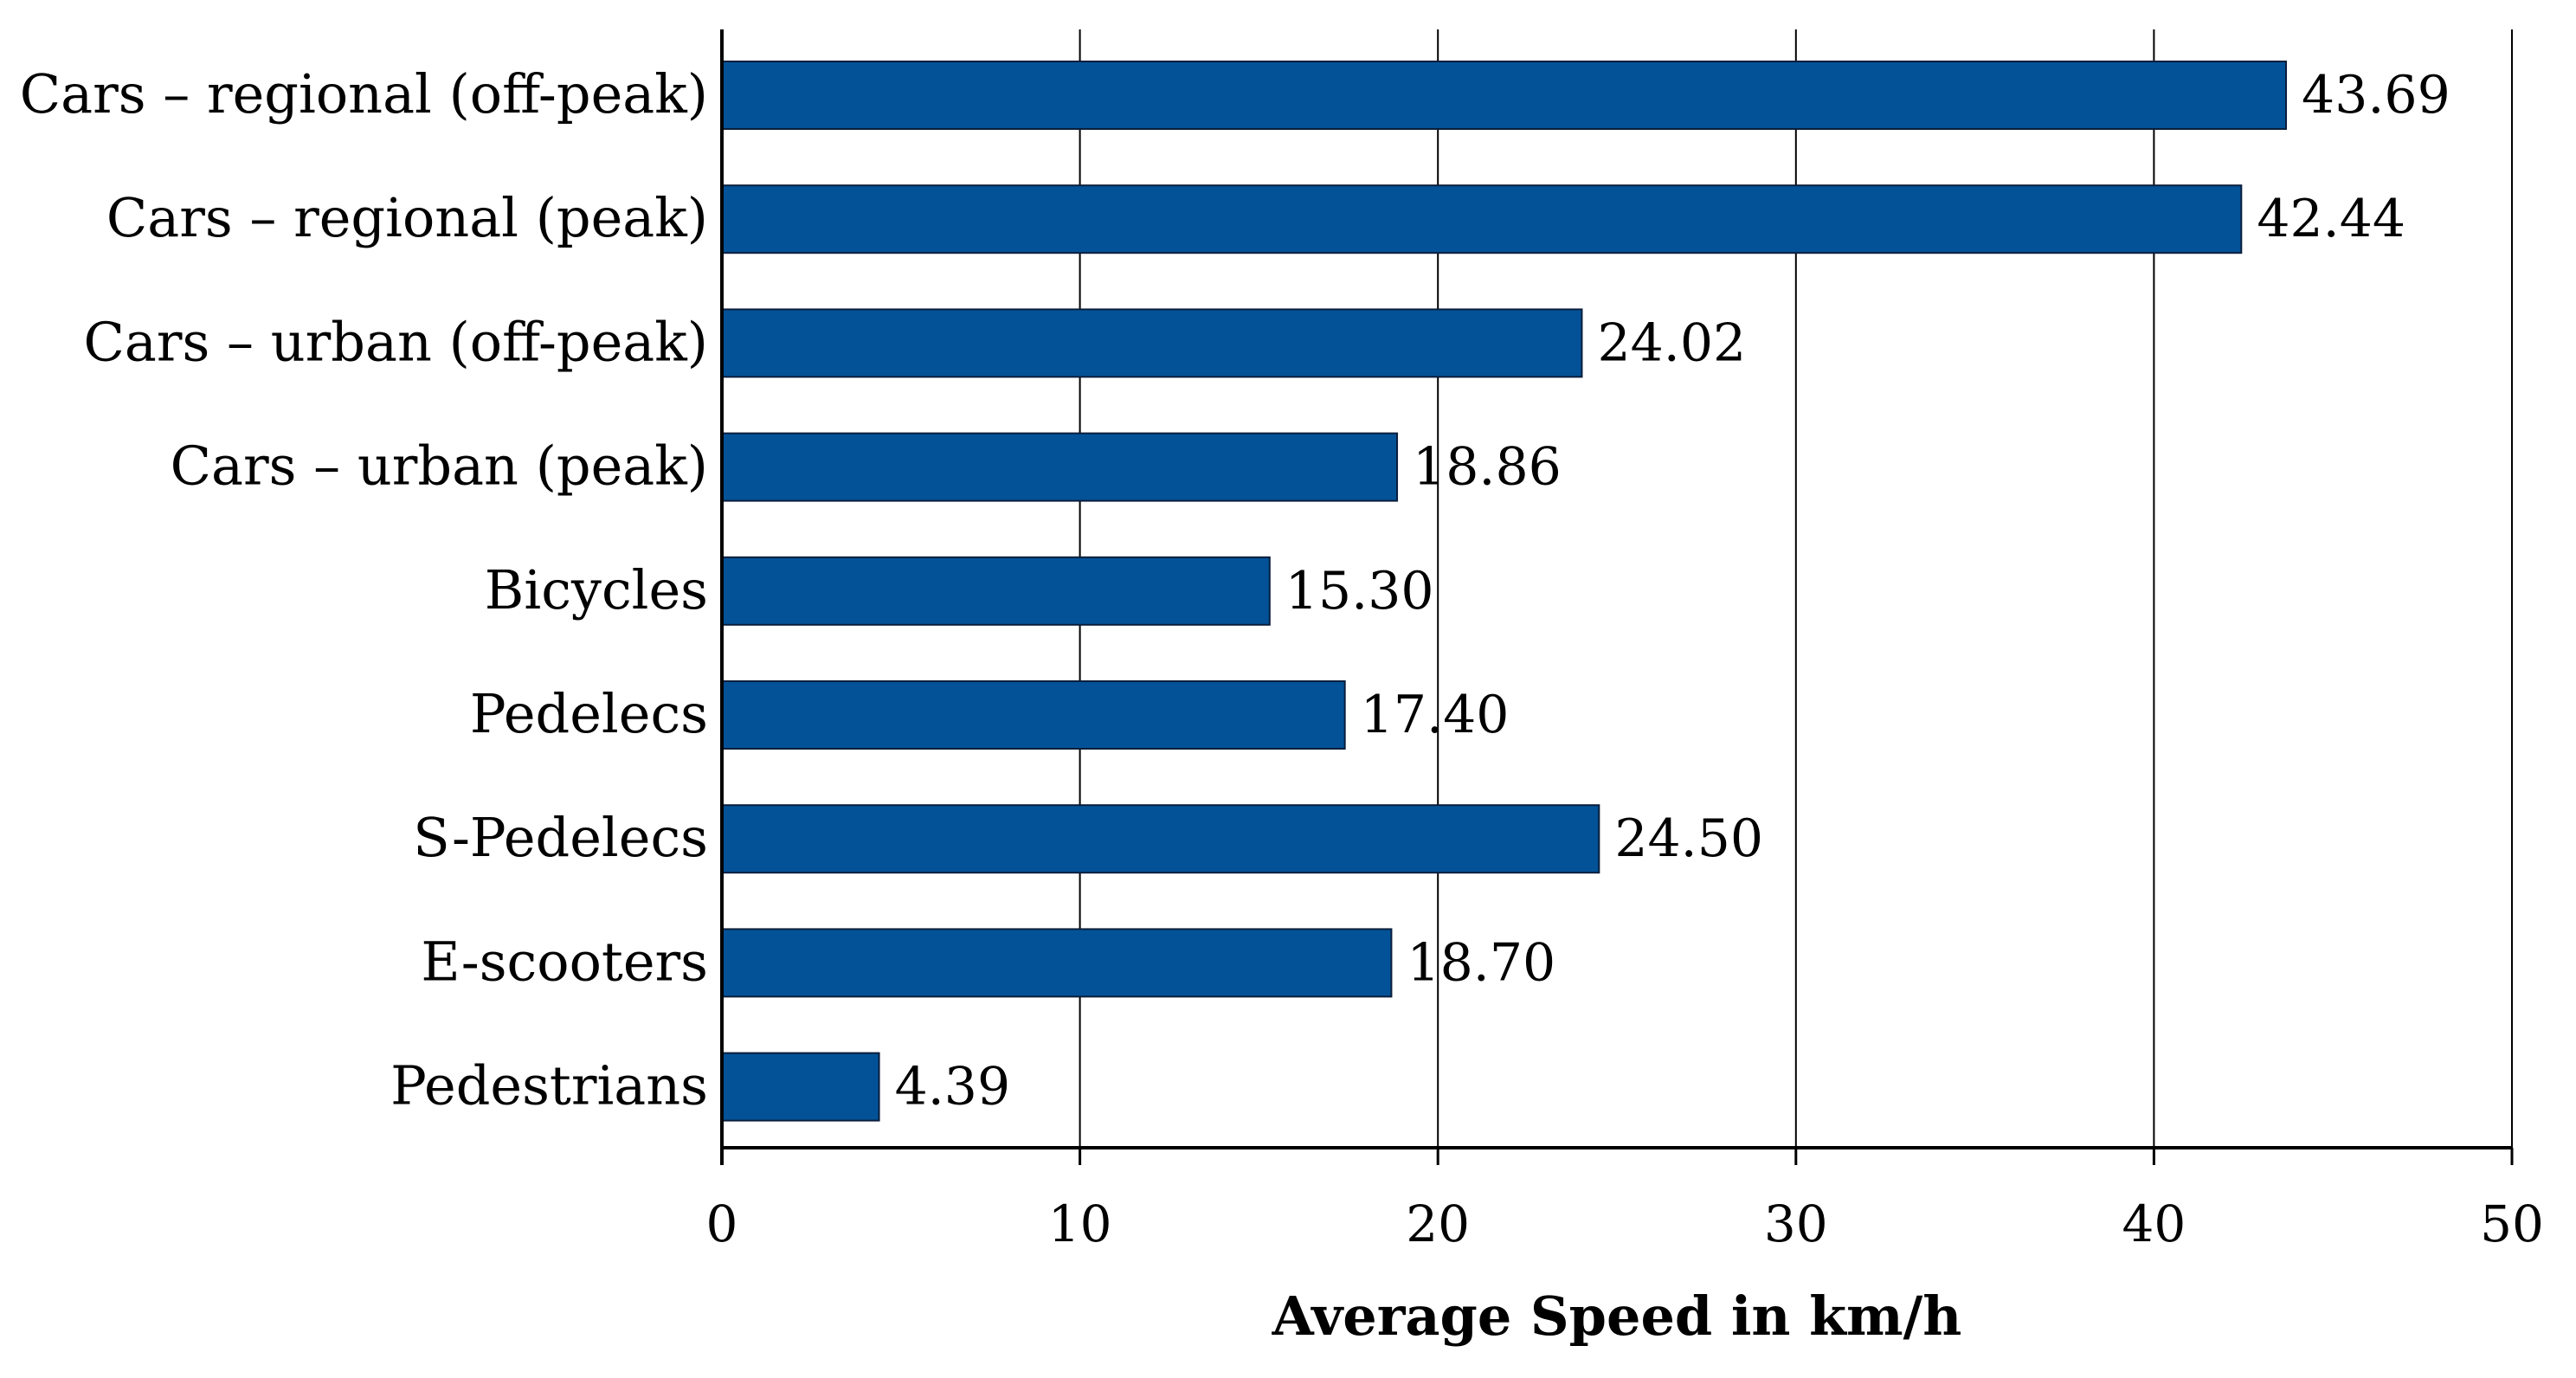  Describe the element at coordinates (395, 341) in the screenshot. I see `category-label-2: Cars – urban (off-peak)` at that location.